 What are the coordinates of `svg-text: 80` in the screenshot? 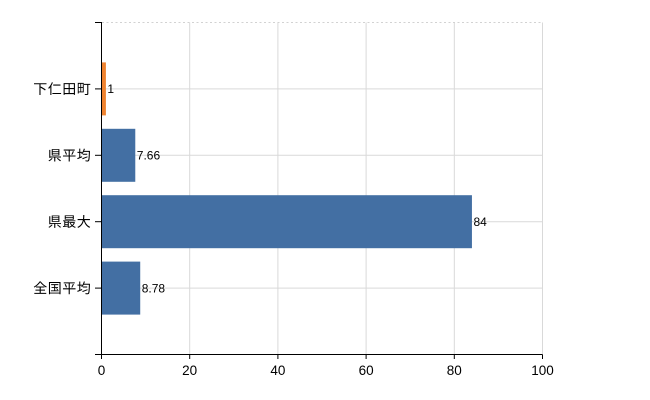 It's located at (454, 370).